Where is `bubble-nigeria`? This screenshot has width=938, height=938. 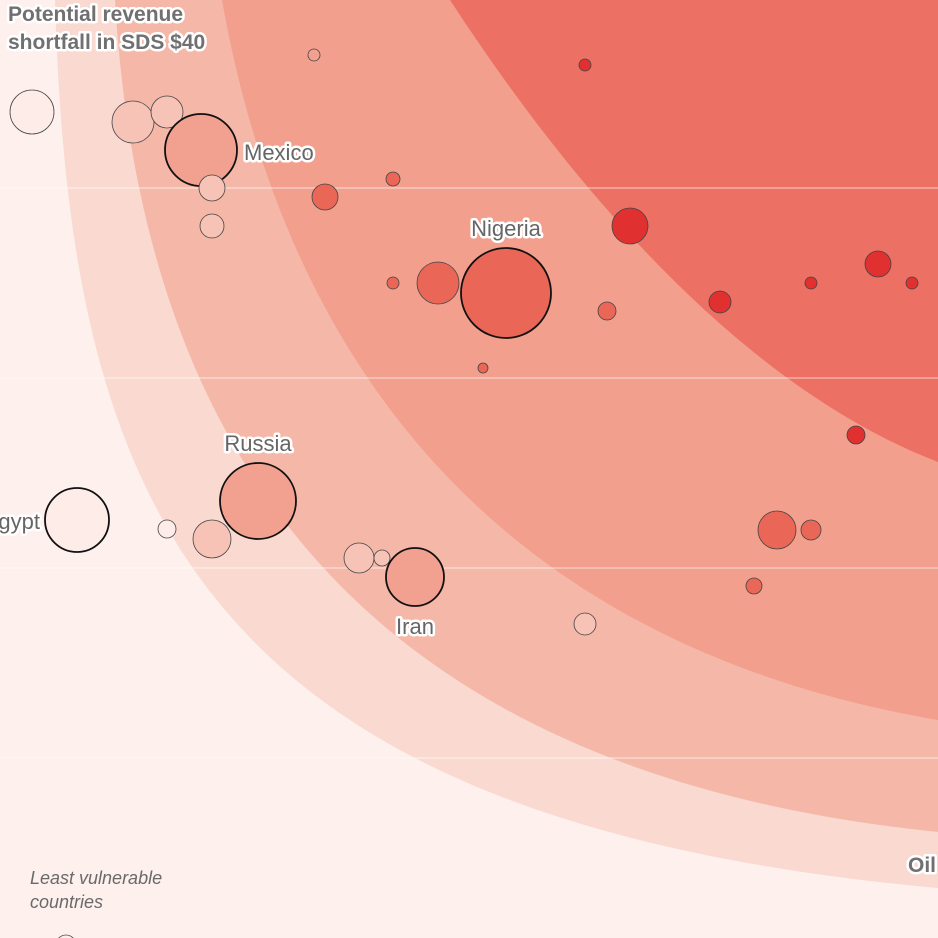
bubble-nigeria is located at coordinates (506, 293).